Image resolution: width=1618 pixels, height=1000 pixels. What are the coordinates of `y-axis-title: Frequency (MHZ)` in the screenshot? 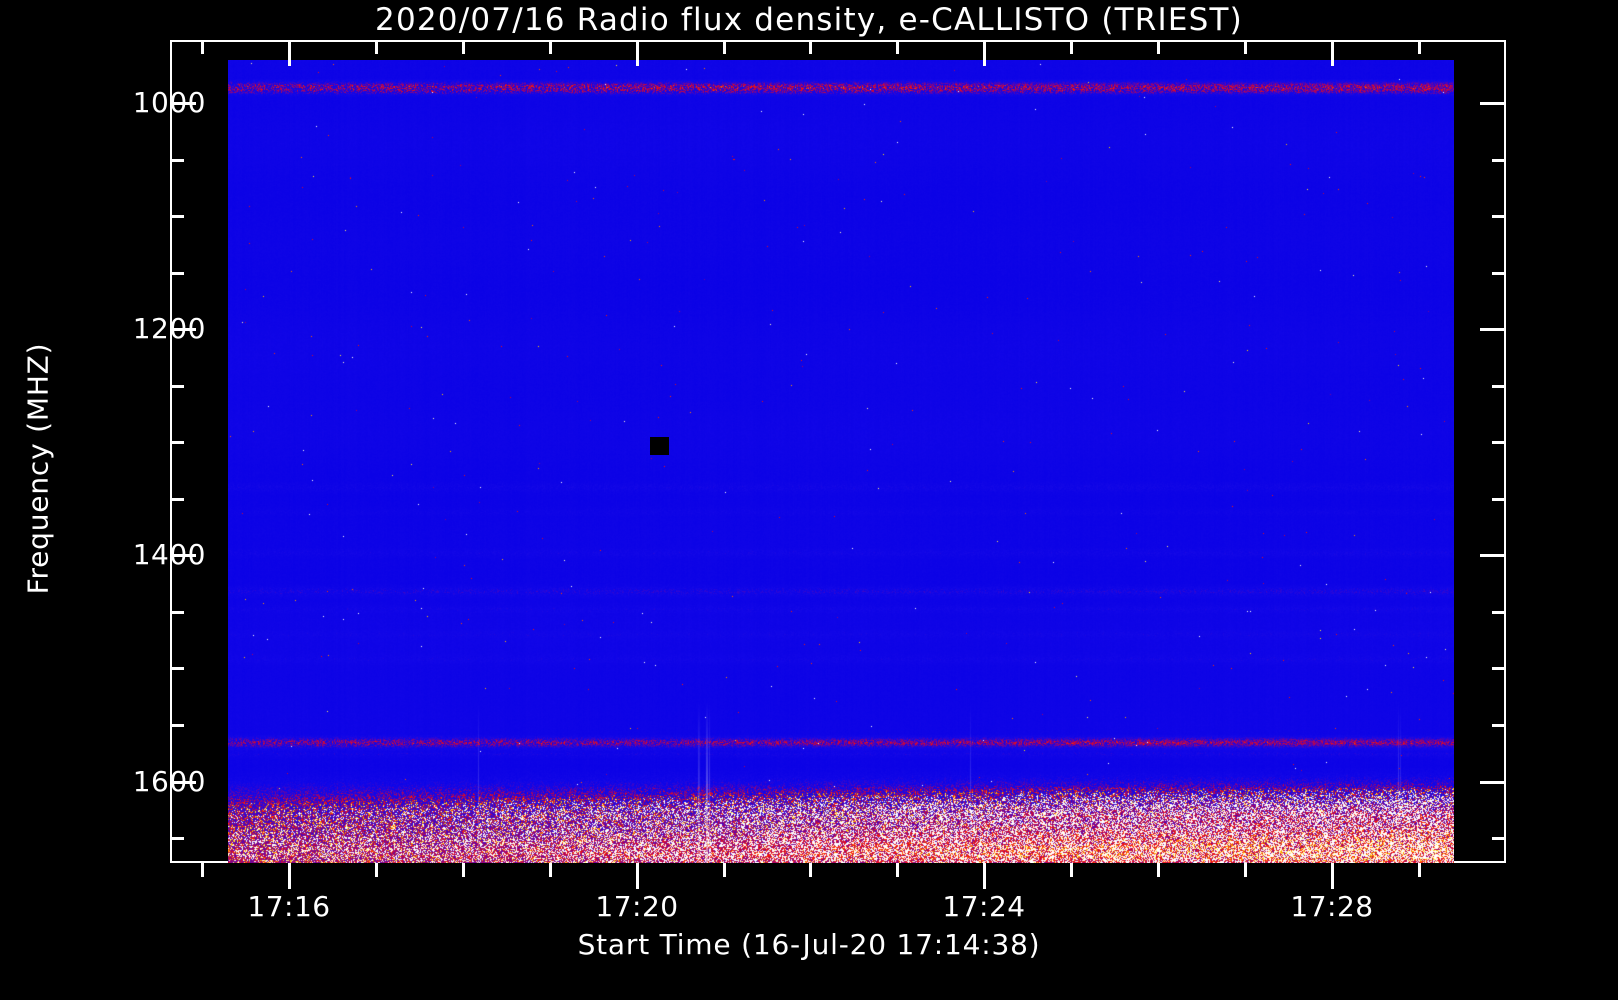 It's located at (38, 468).